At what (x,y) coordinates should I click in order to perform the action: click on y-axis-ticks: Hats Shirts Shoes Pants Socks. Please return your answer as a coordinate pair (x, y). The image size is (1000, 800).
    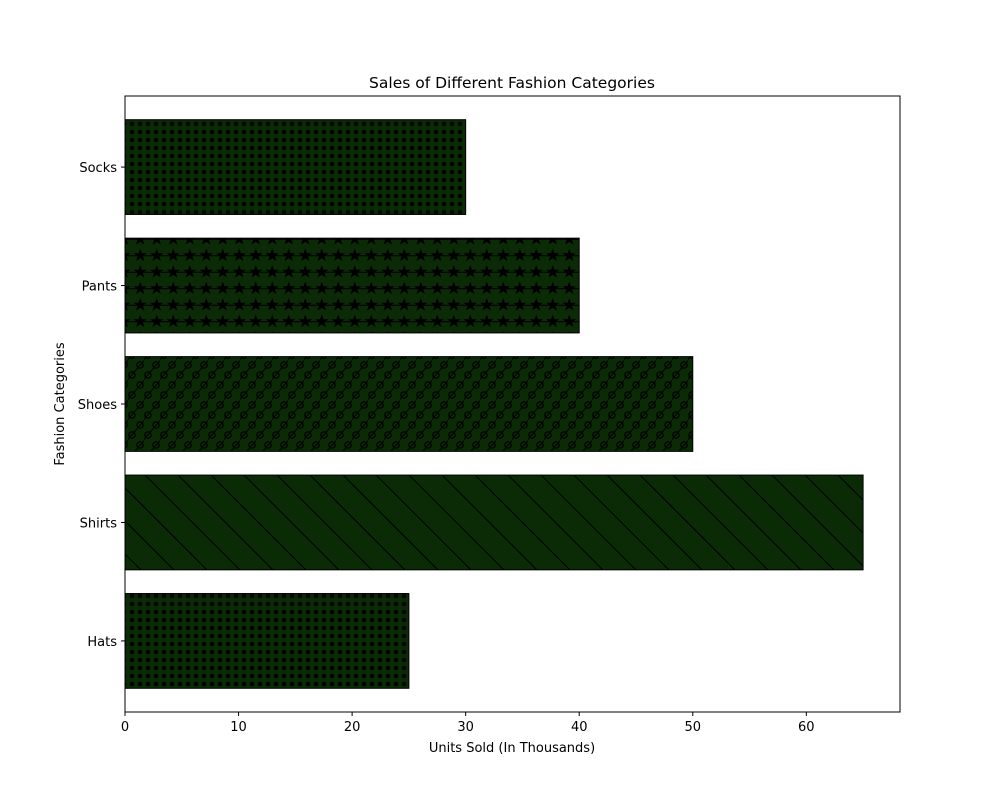
    Looking at the image, I should click on (101, 405).